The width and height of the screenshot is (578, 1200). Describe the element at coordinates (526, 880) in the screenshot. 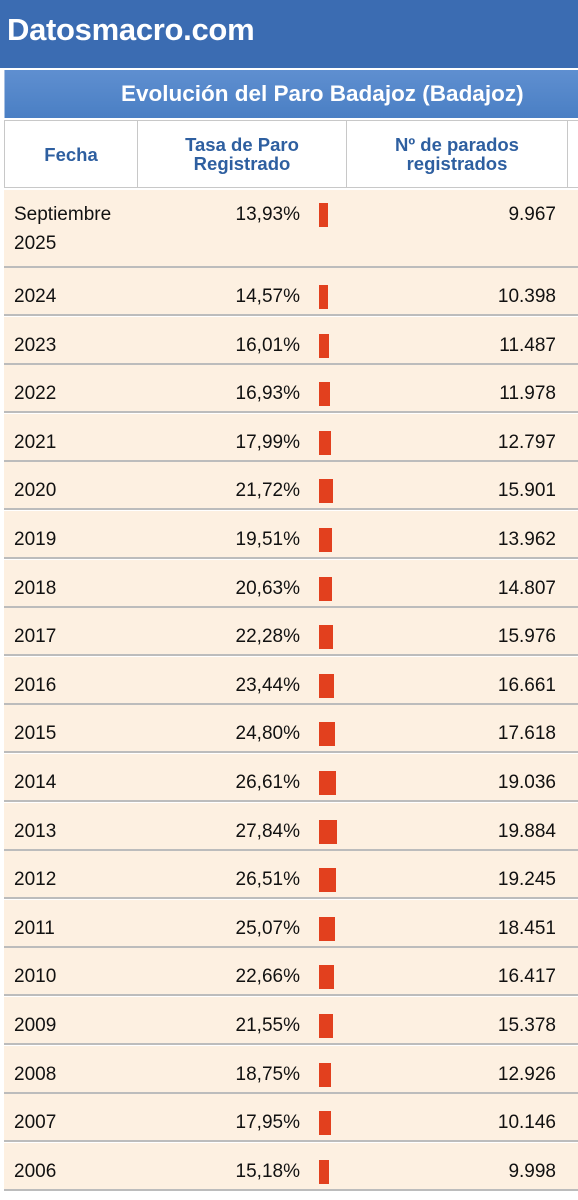

I see `cell-parados: 19.245` at that location.